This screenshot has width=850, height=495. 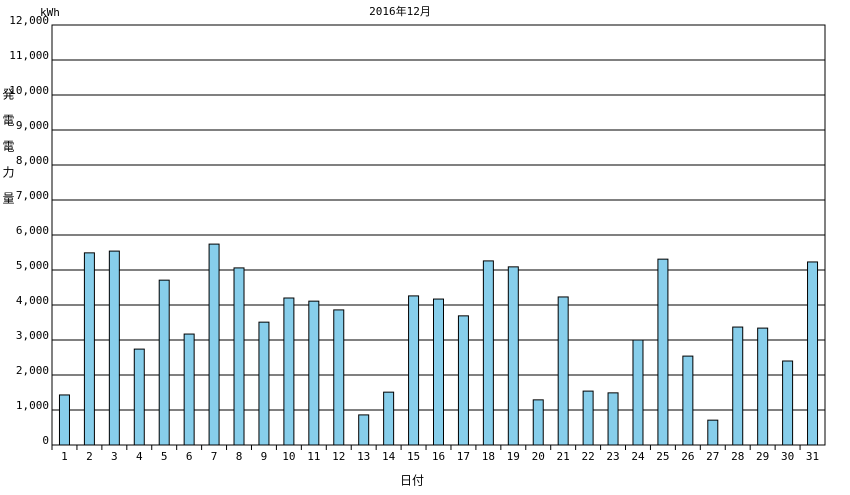 I want to click on y-tick-label: 7,000, so click(x=32, y=195).